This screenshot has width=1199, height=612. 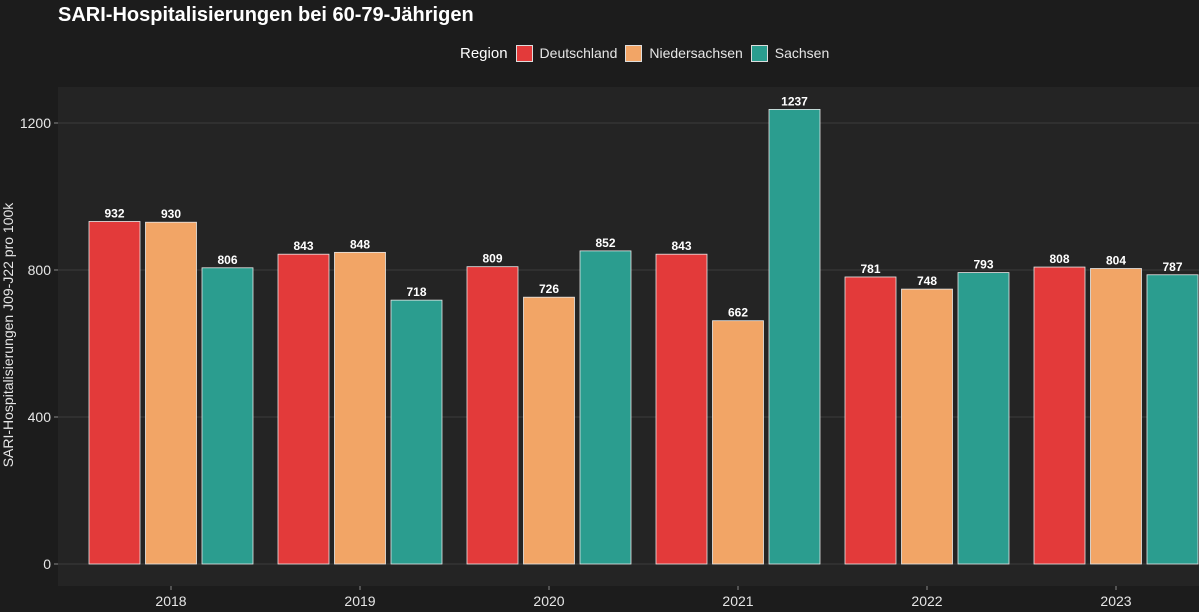 What do you see at coordinates (114, 213) in the screenshot?
I see `data-label-deutschland-2018: 932` at bounding box center [114, 213].